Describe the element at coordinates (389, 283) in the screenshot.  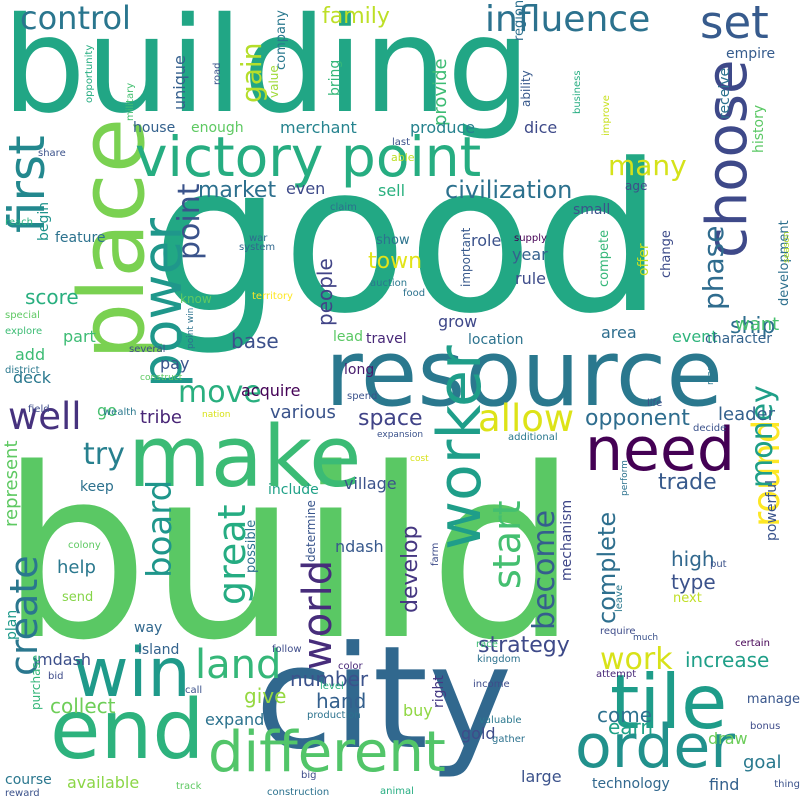
I see `word-auction: auction` at that location.